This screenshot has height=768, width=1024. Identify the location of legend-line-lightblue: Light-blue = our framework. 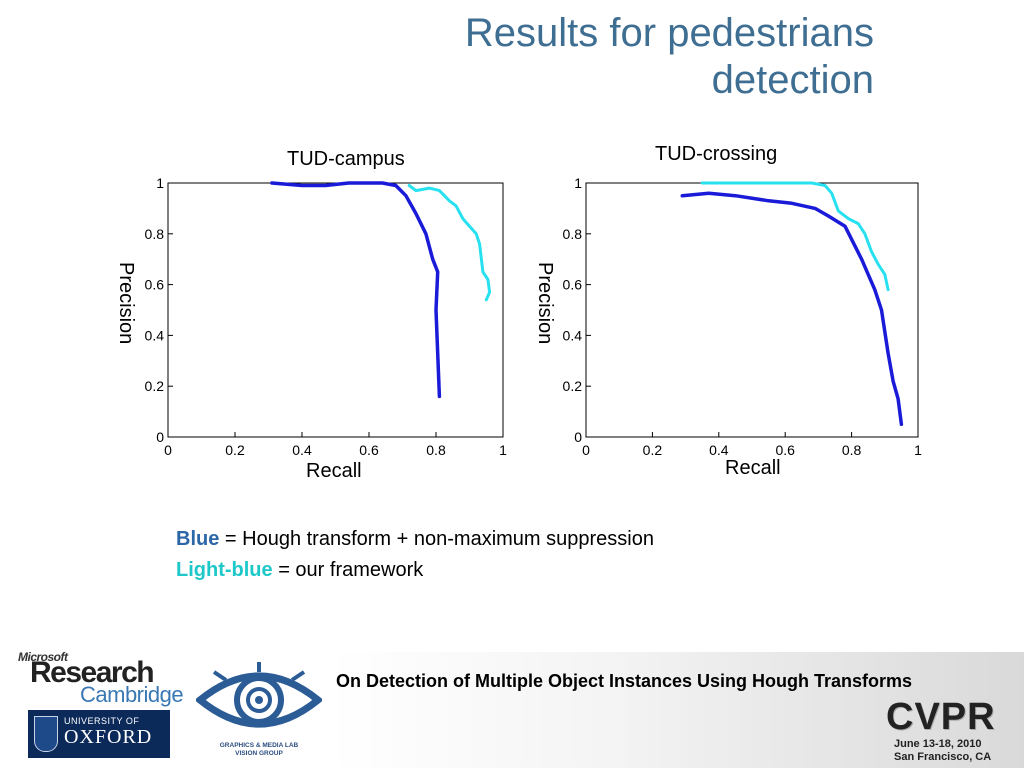
(415, 570).